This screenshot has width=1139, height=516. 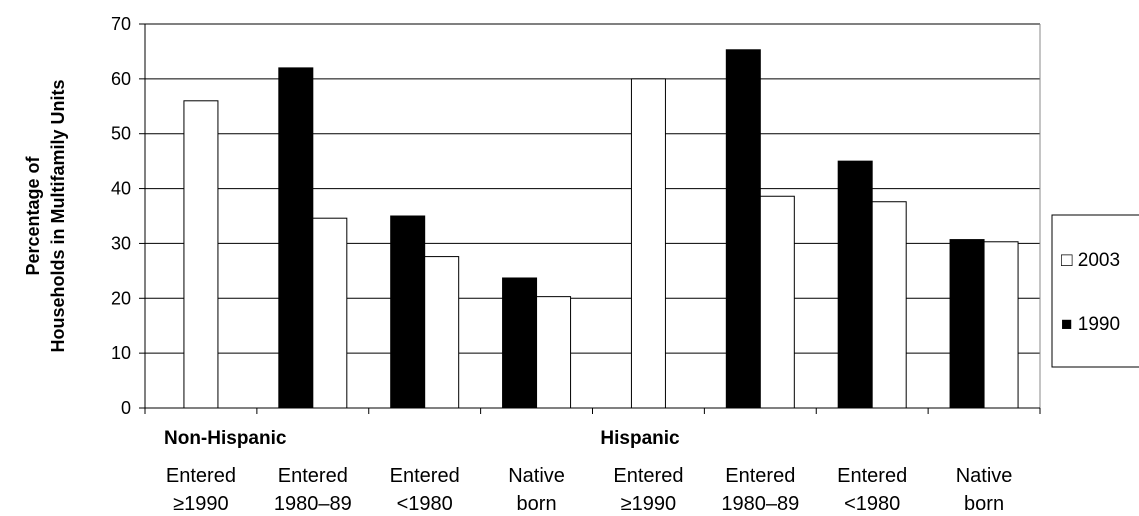 I want to click on y-tick-label: 0, so click(x=126, y=408).